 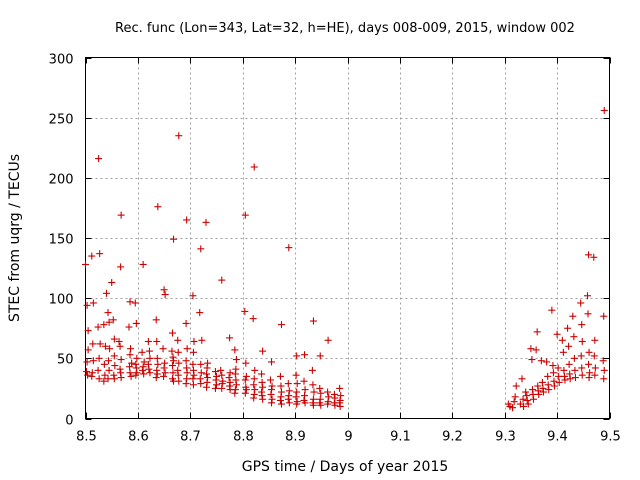 What do you see at coordinates (15, 238) in the screenshot?
I see `y-axis-label: STEC from uqrg / TECUs` at bounding box center [15, 238].